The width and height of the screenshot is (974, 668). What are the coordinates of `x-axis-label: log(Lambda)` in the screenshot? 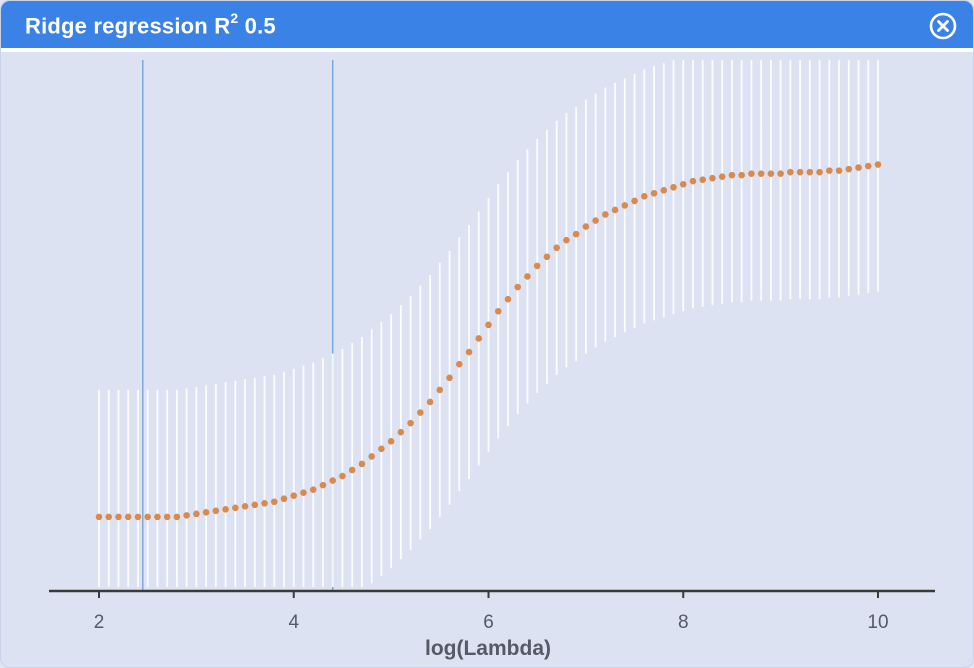 It's located at (488, 648).